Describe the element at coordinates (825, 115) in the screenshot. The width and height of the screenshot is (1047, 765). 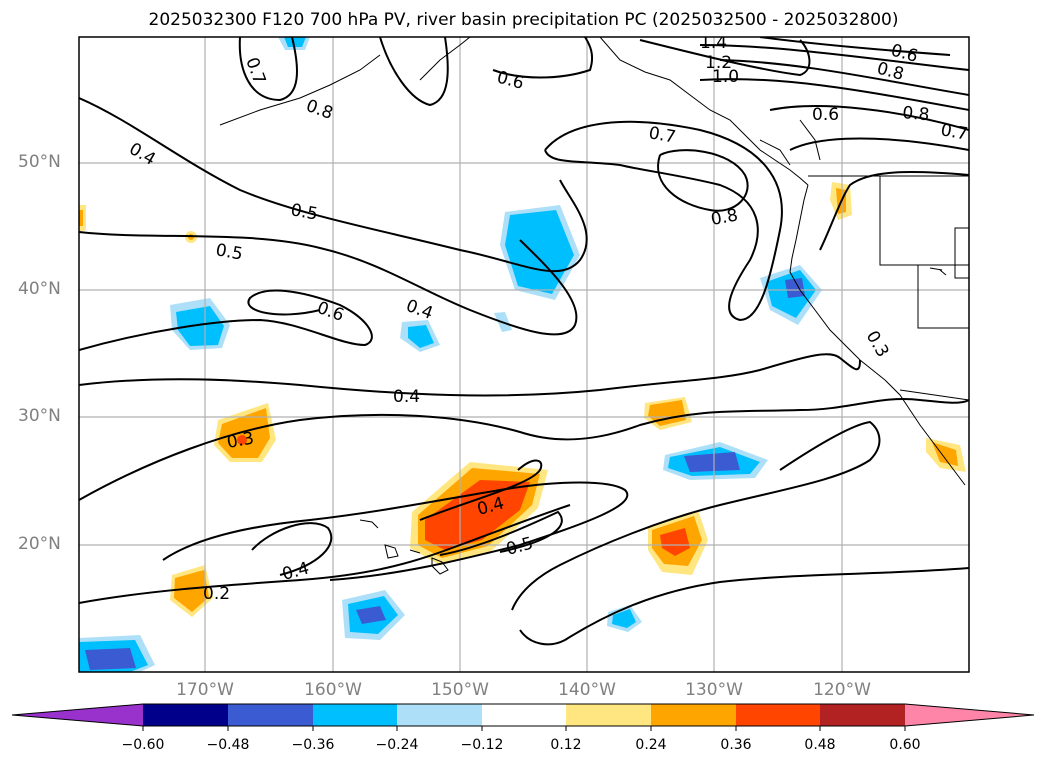
I see `contour-label: 0.6` at that location.